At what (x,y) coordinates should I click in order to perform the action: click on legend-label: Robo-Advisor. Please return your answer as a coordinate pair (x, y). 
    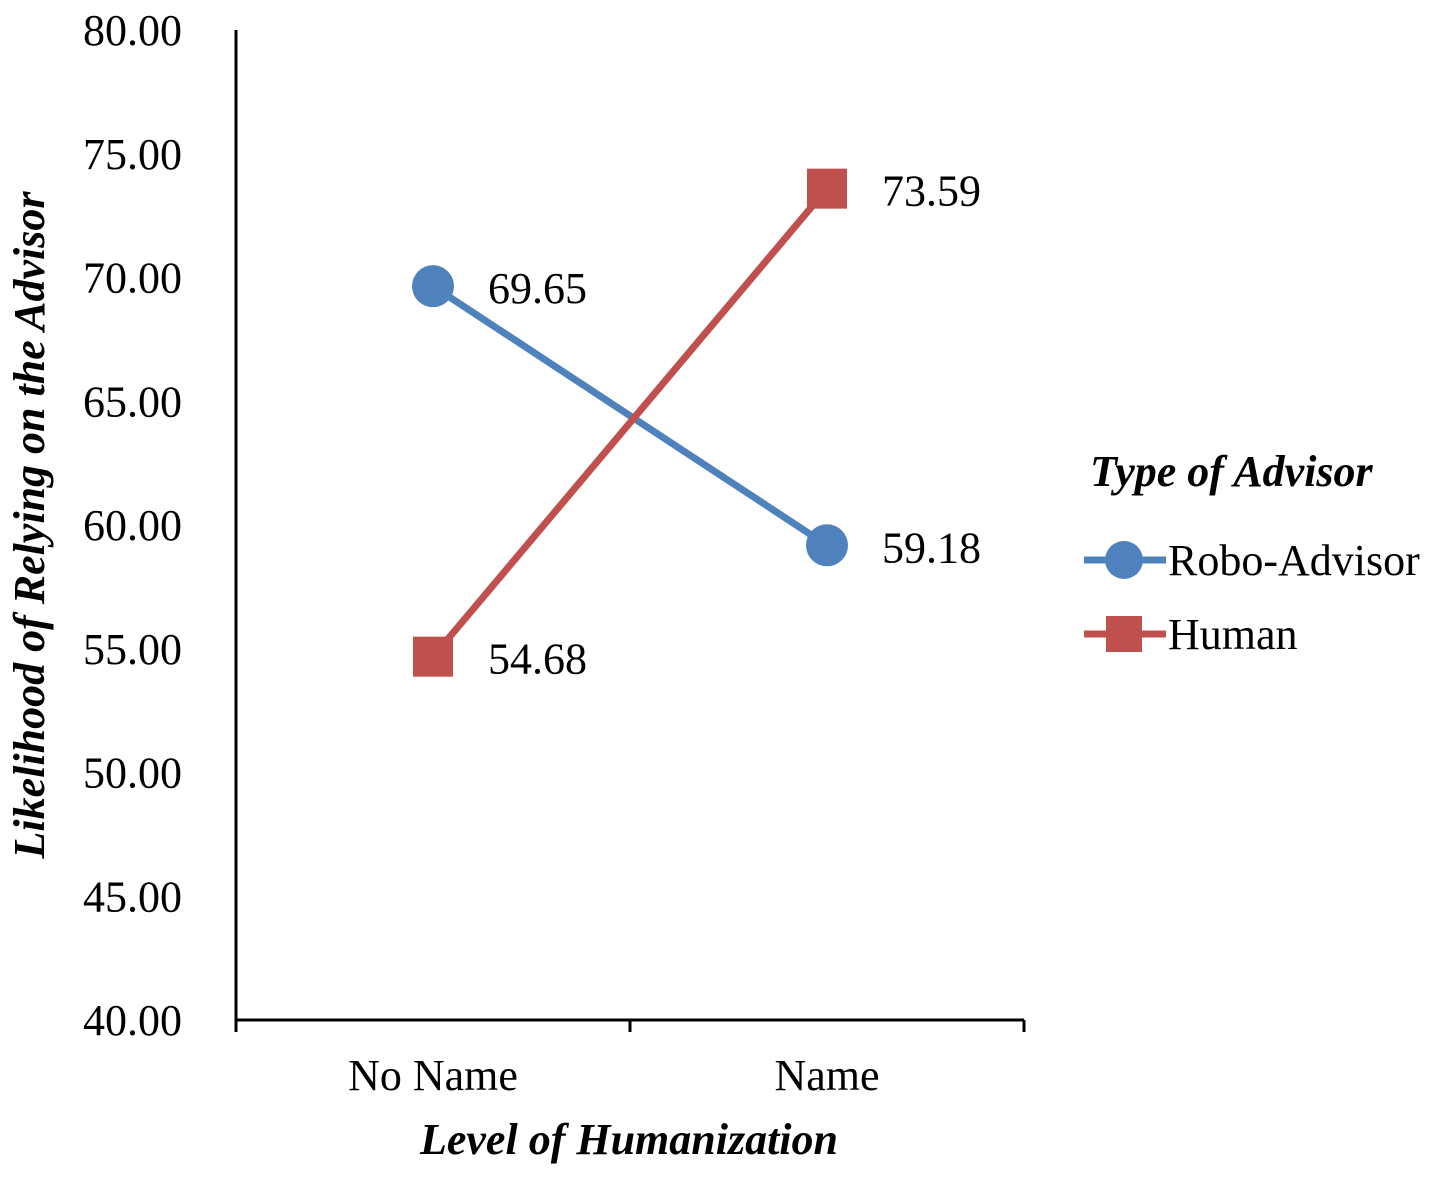
    Looking at the image, I should click on (1294, 560).